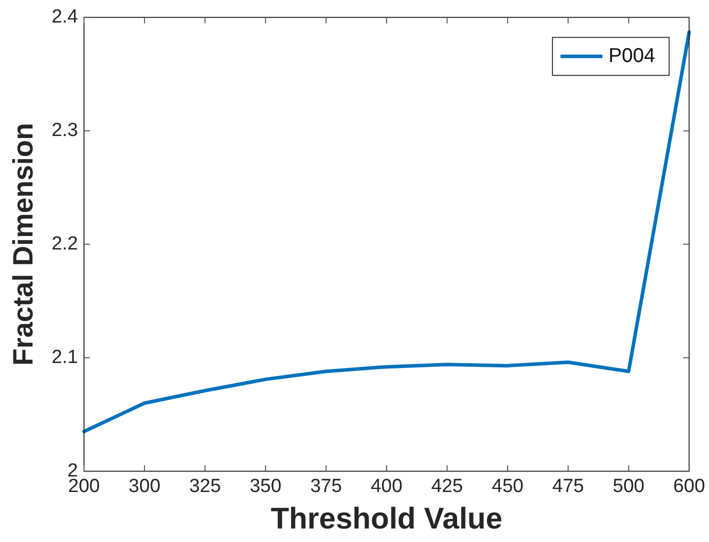 The width and height of the screenshot is (709, 542). I want to click on legend-label: P004, so click(632, 55).